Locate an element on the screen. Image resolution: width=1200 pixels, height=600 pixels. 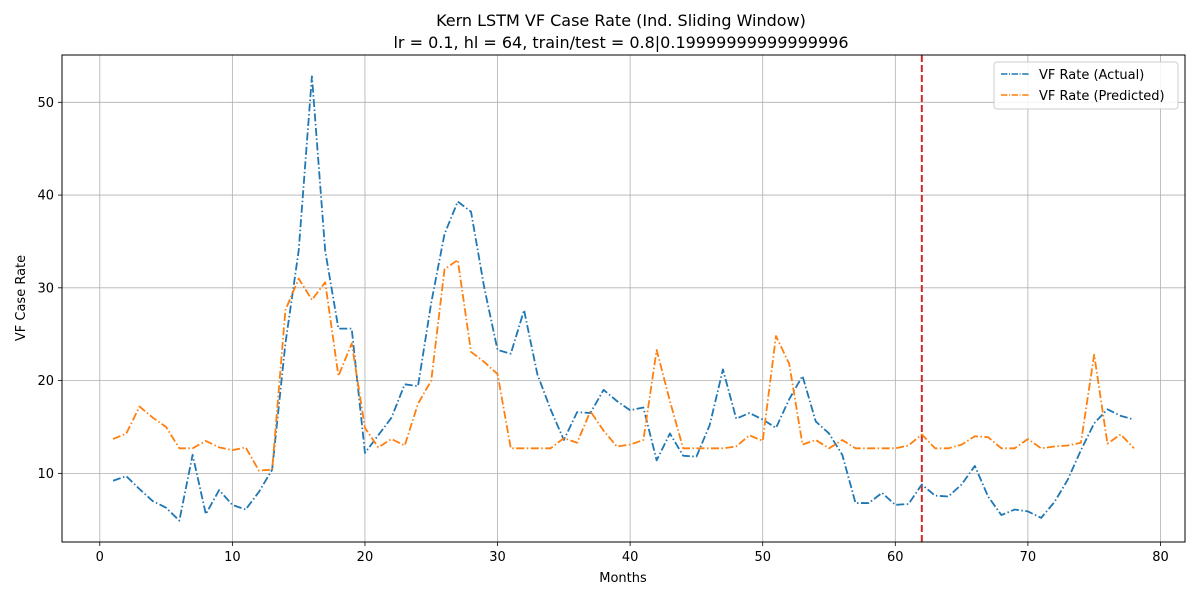
legend: VF Rate (Actual) VF Rate (Predicted) is located at coordinates (1086, 85).